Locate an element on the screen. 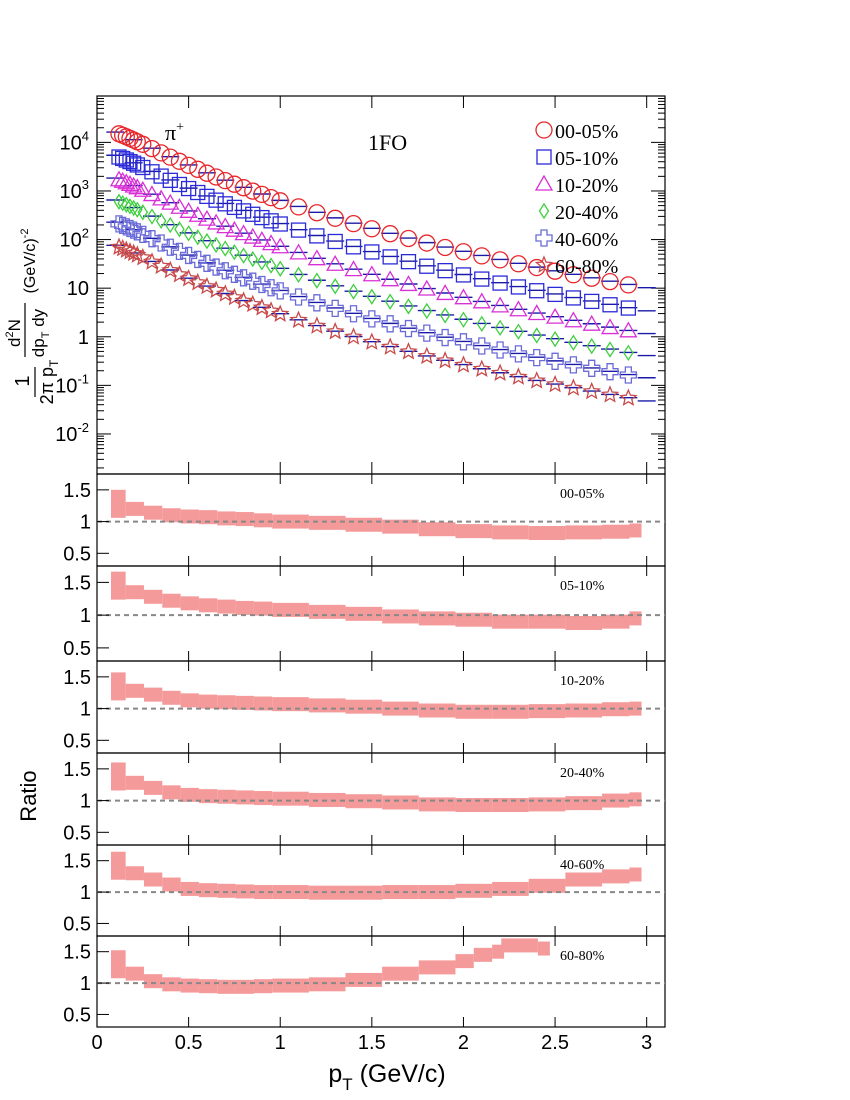 This screenshot has height=1100, width=850. series-60-80% is located at coordinates (381, 321).